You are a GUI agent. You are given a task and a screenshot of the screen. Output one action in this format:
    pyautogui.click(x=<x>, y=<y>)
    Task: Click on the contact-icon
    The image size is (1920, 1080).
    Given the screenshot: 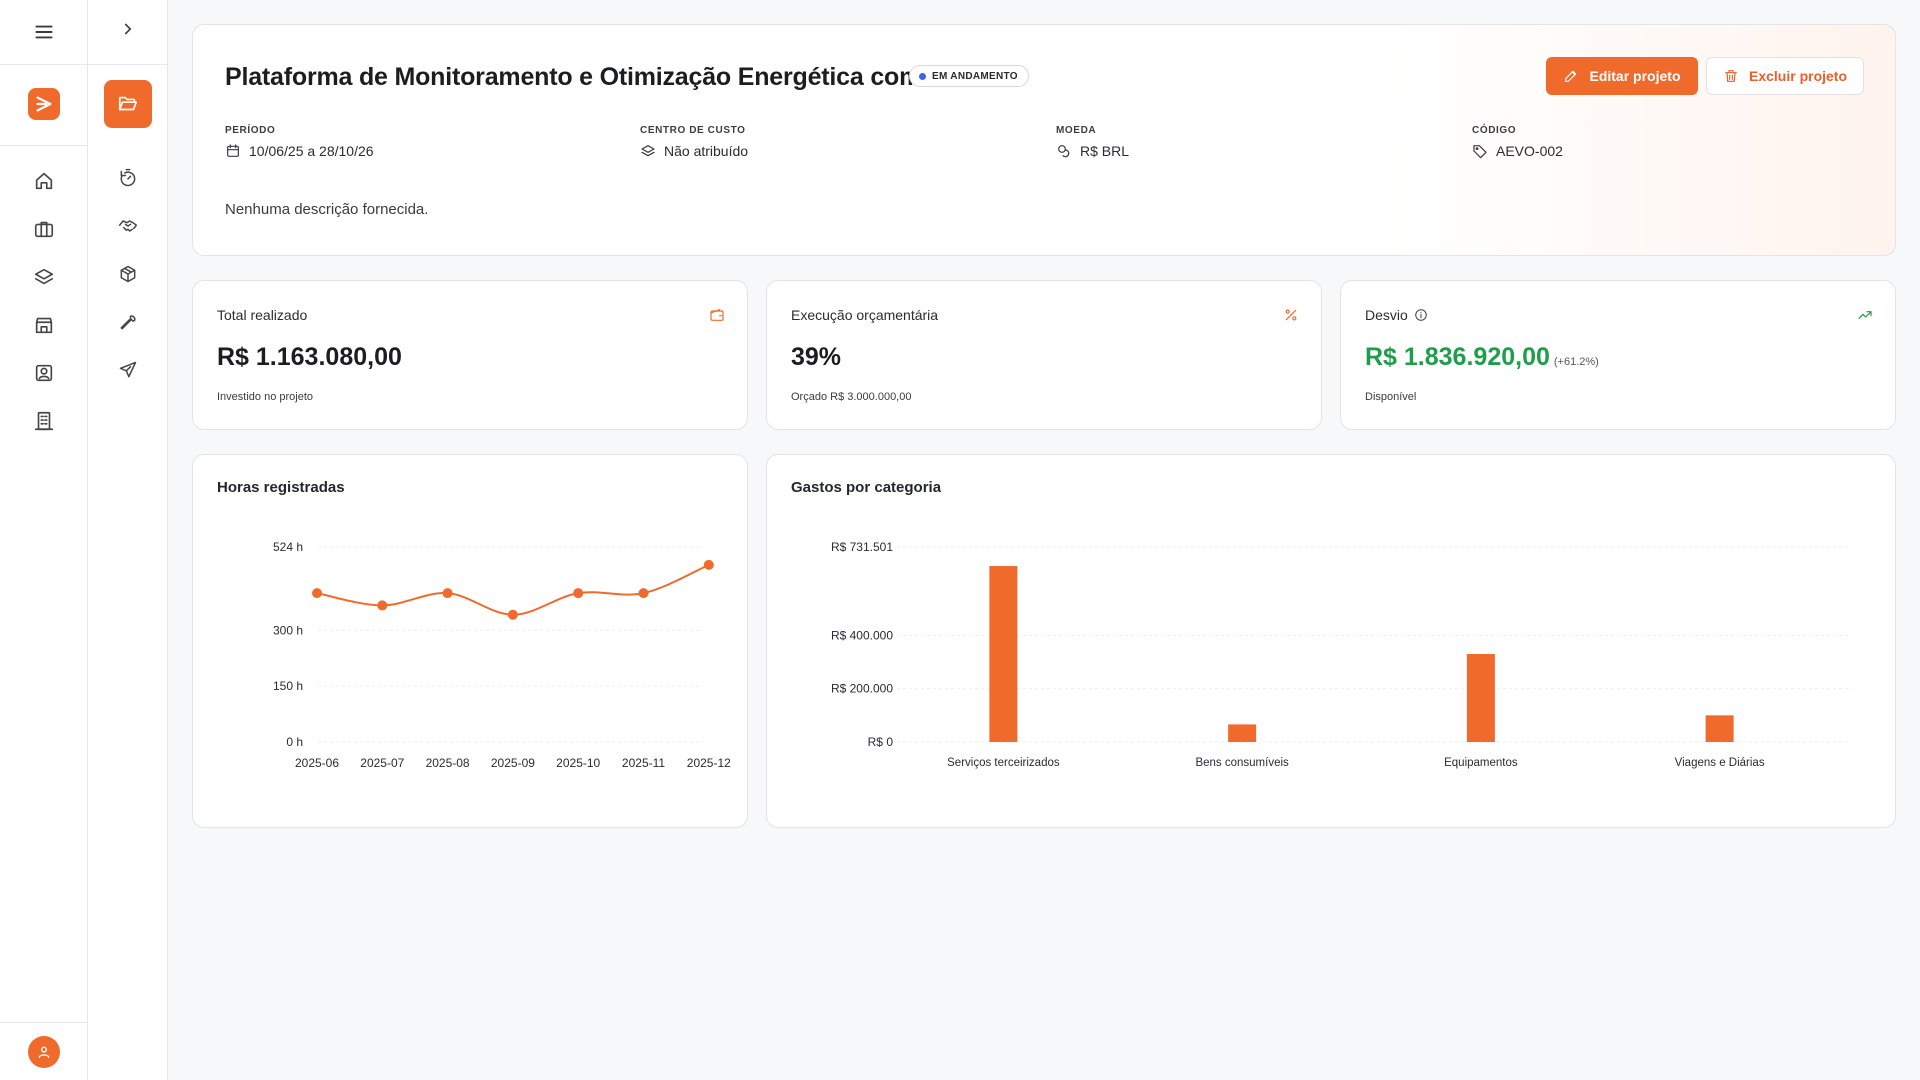 What is the action you would take?
    pyautogui.click(x=44, y=373)
    